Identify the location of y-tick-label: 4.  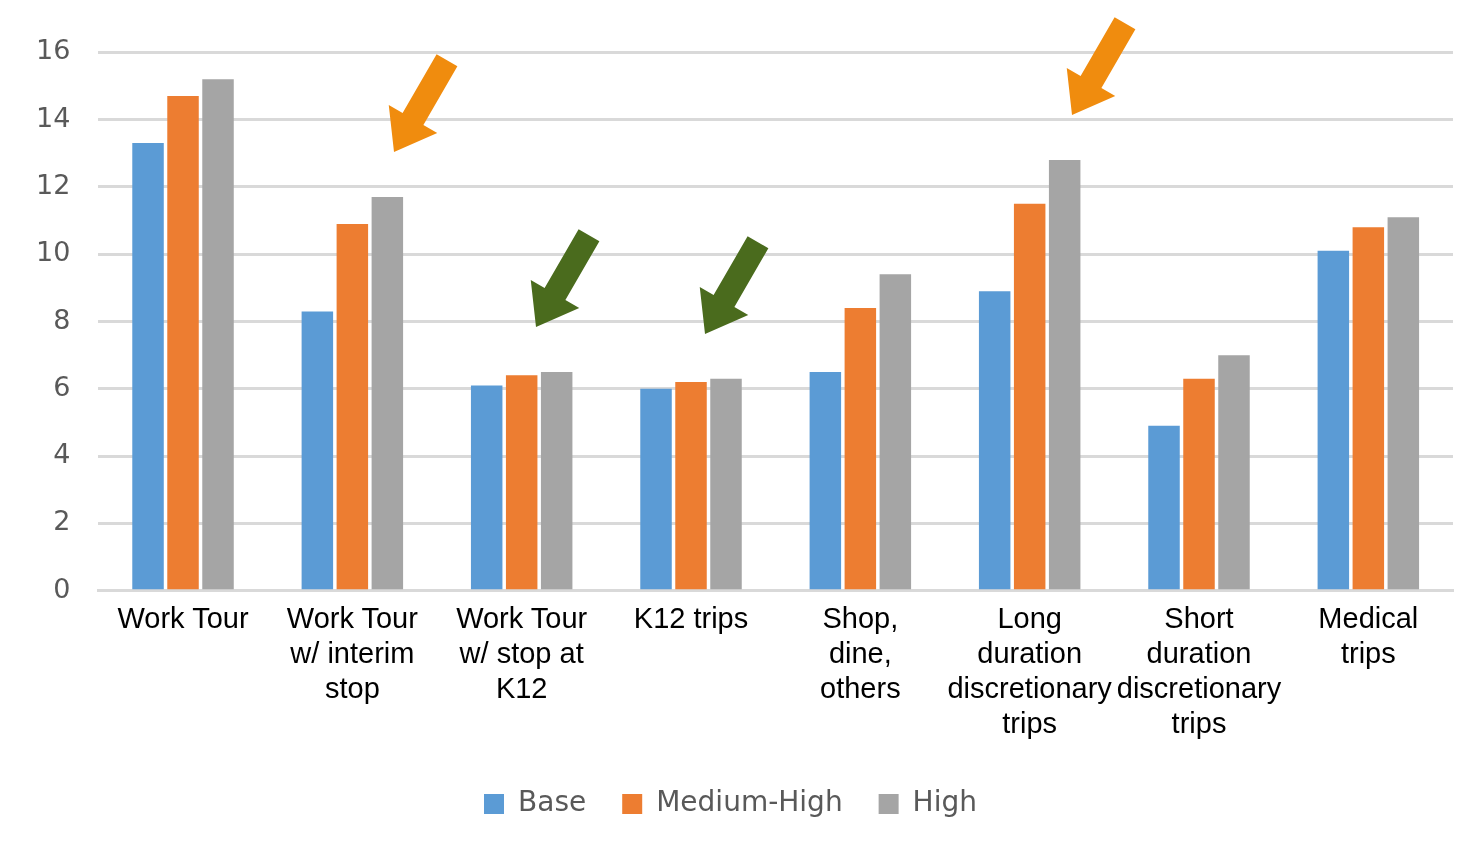
(62, 454).